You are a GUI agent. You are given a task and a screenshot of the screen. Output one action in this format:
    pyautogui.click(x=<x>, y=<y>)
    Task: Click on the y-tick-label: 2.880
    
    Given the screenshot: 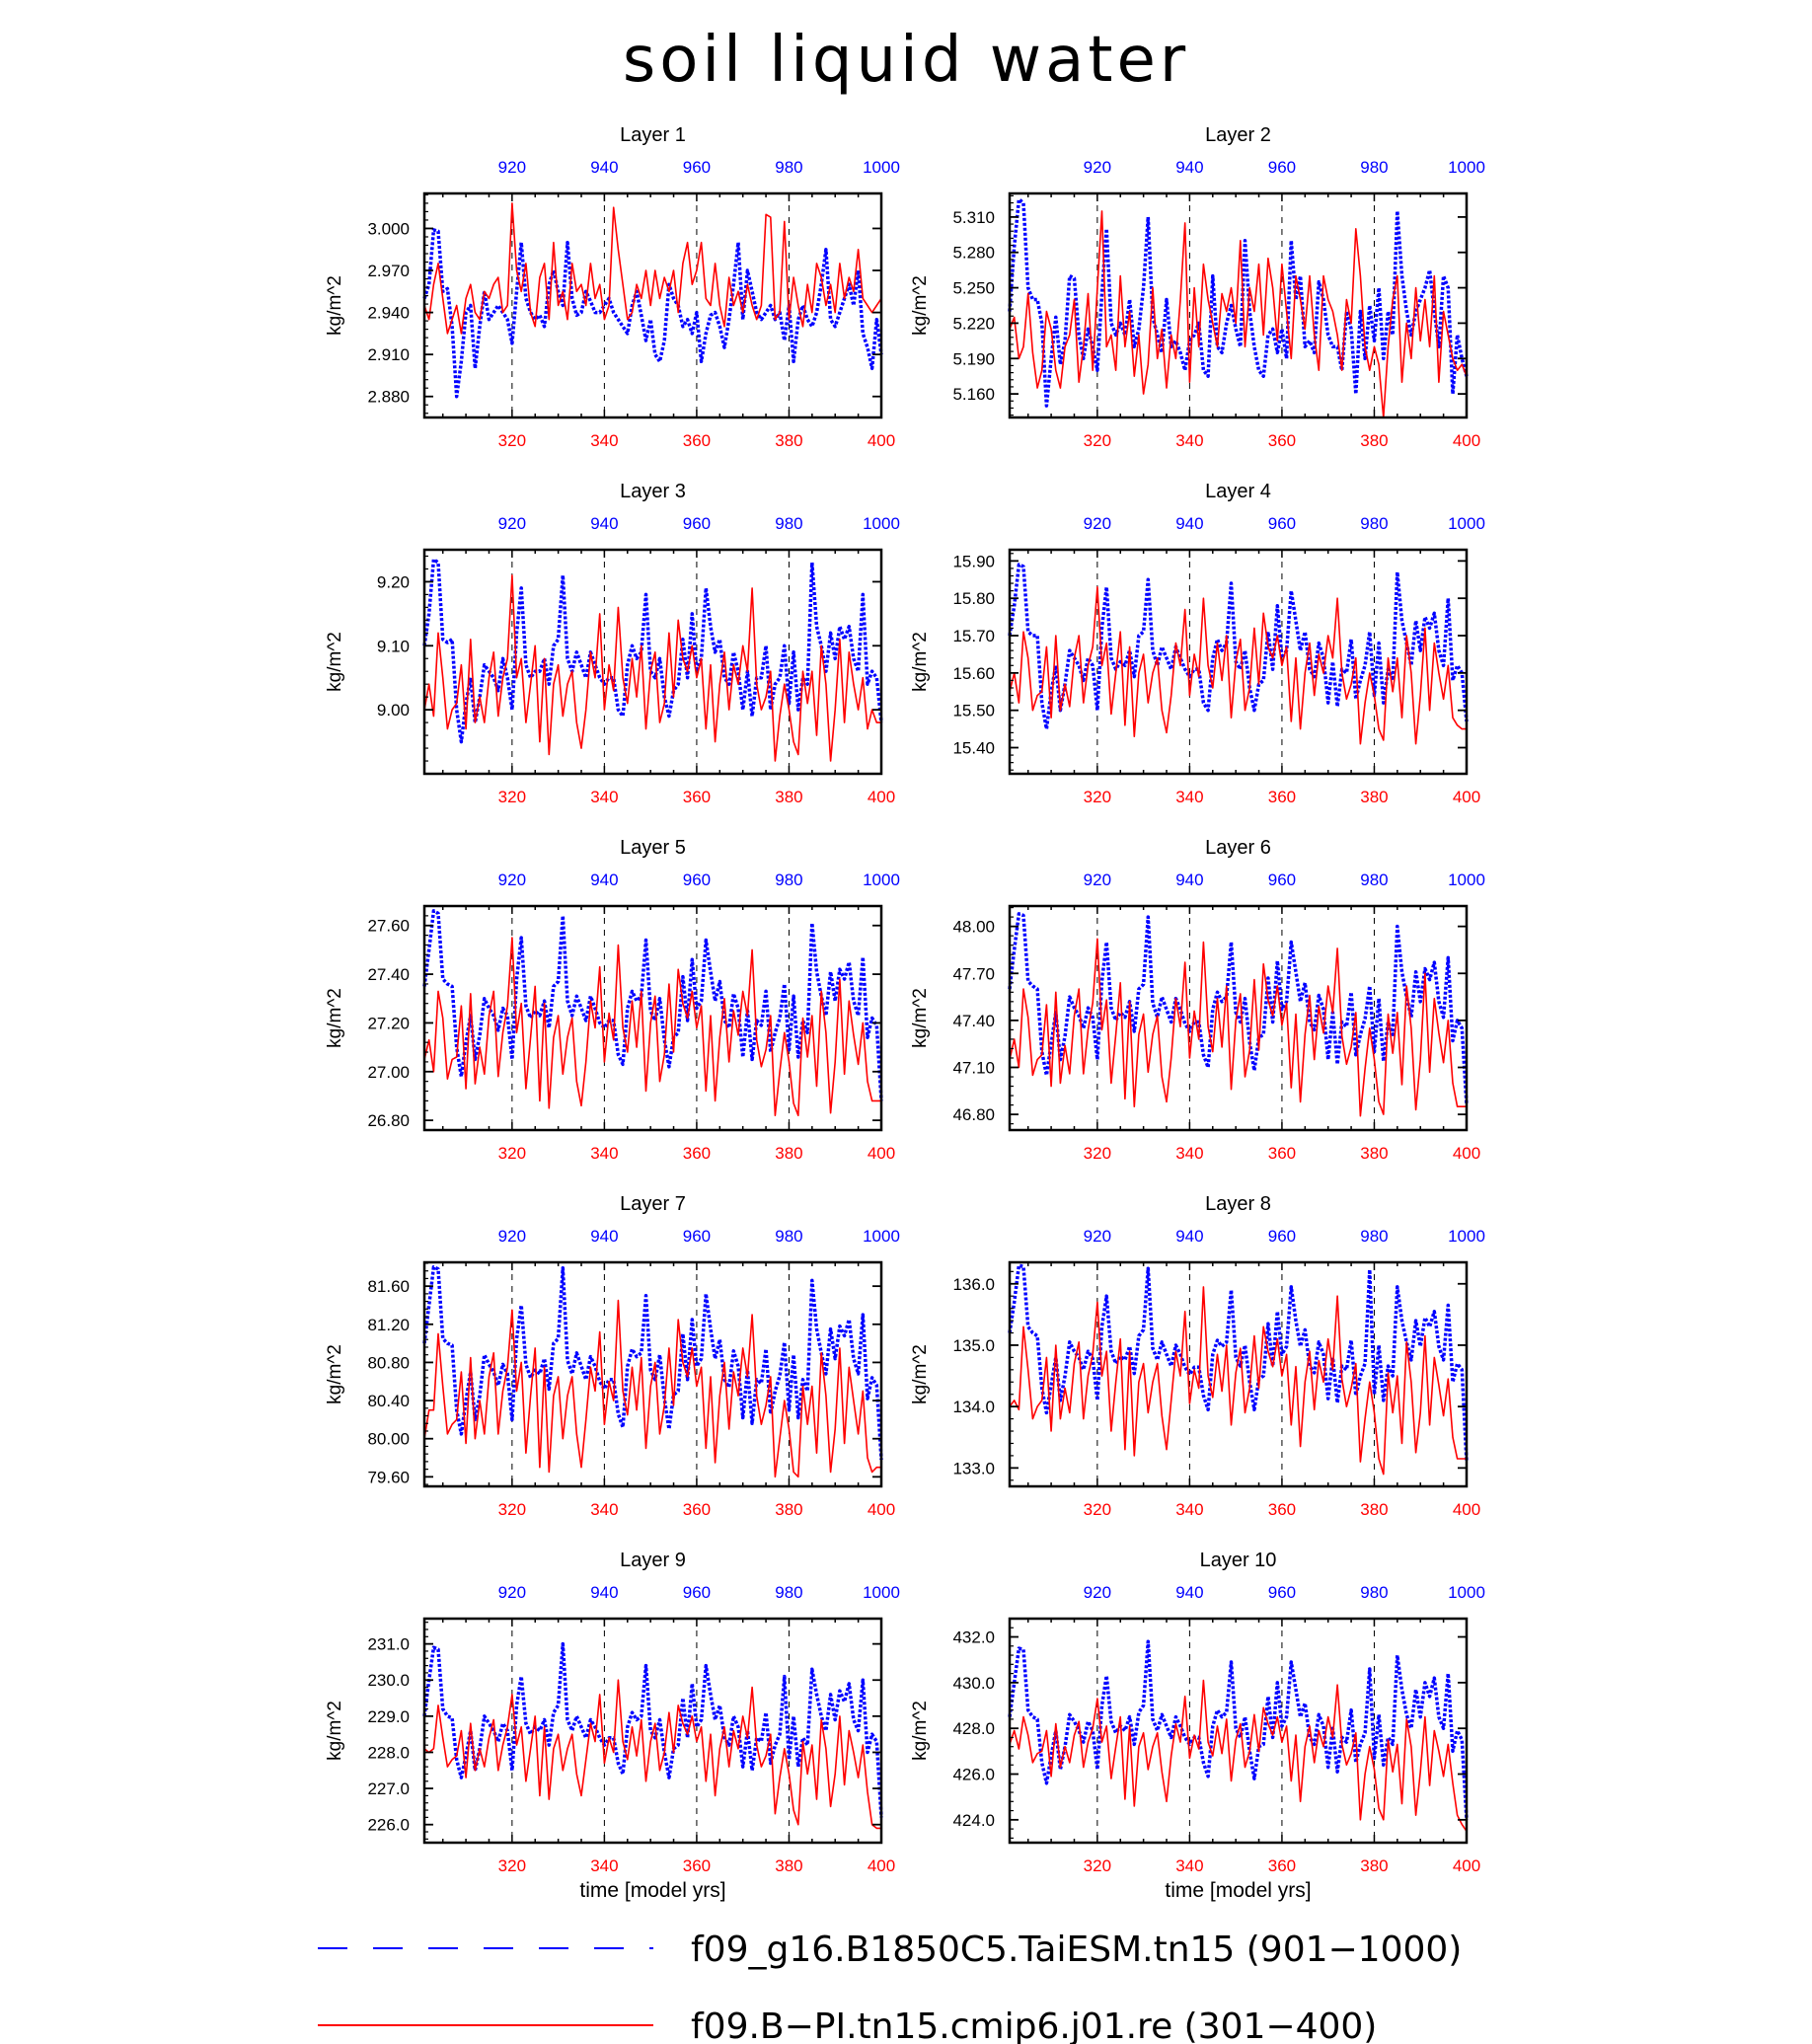 What is the action you would take?
    pyautogui.click(x=389, y=398)
    